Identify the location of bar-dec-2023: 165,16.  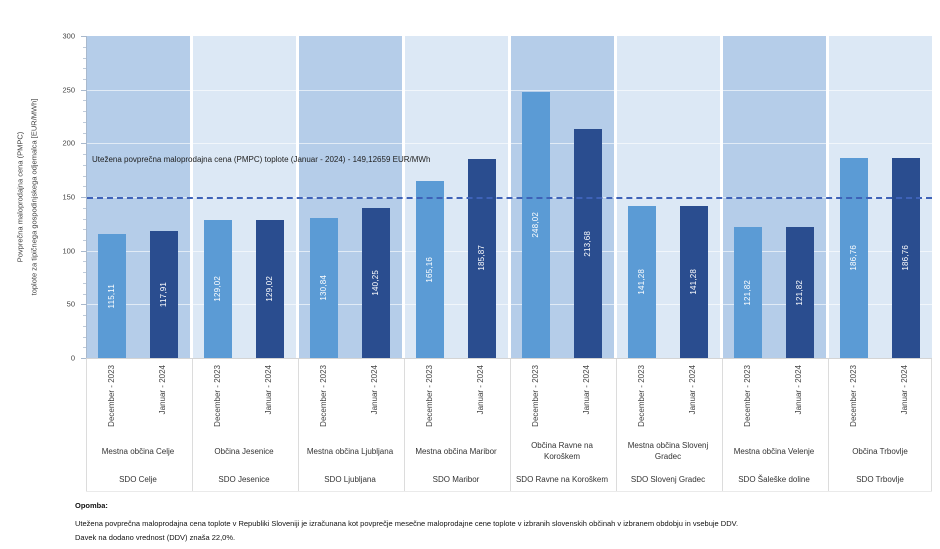
(429, 269).